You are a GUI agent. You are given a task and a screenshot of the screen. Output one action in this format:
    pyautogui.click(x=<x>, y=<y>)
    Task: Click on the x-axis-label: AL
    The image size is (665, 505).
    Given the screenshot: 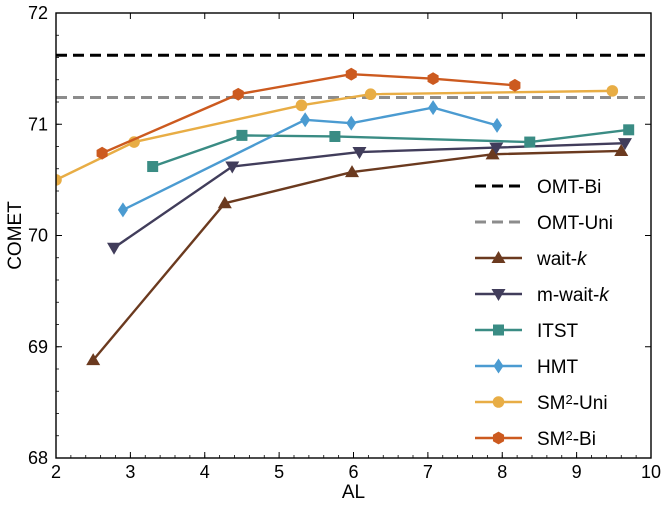 What is the action you would take?
    pyautogui.click(x=353, y=492)
    